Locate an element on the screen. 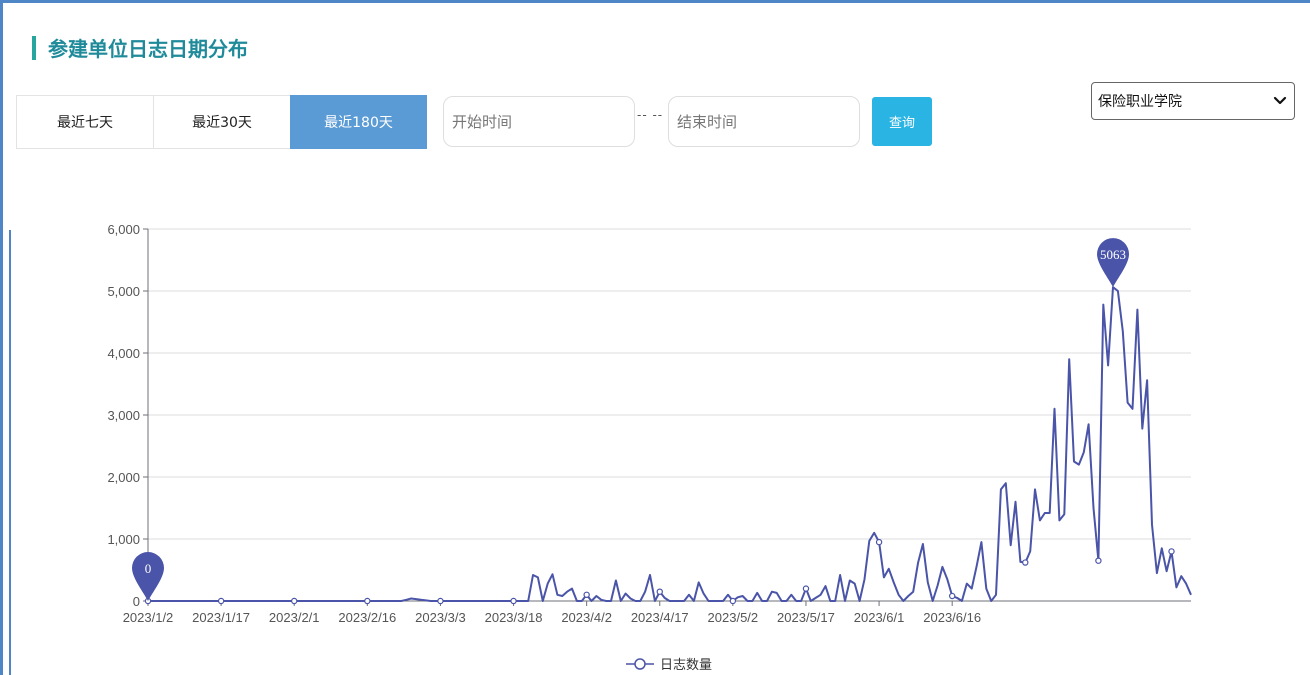 The height and width of the screenshot is (675, 1310). x-tick-label: 2023/2/16 is located at coordinates (367, 617).